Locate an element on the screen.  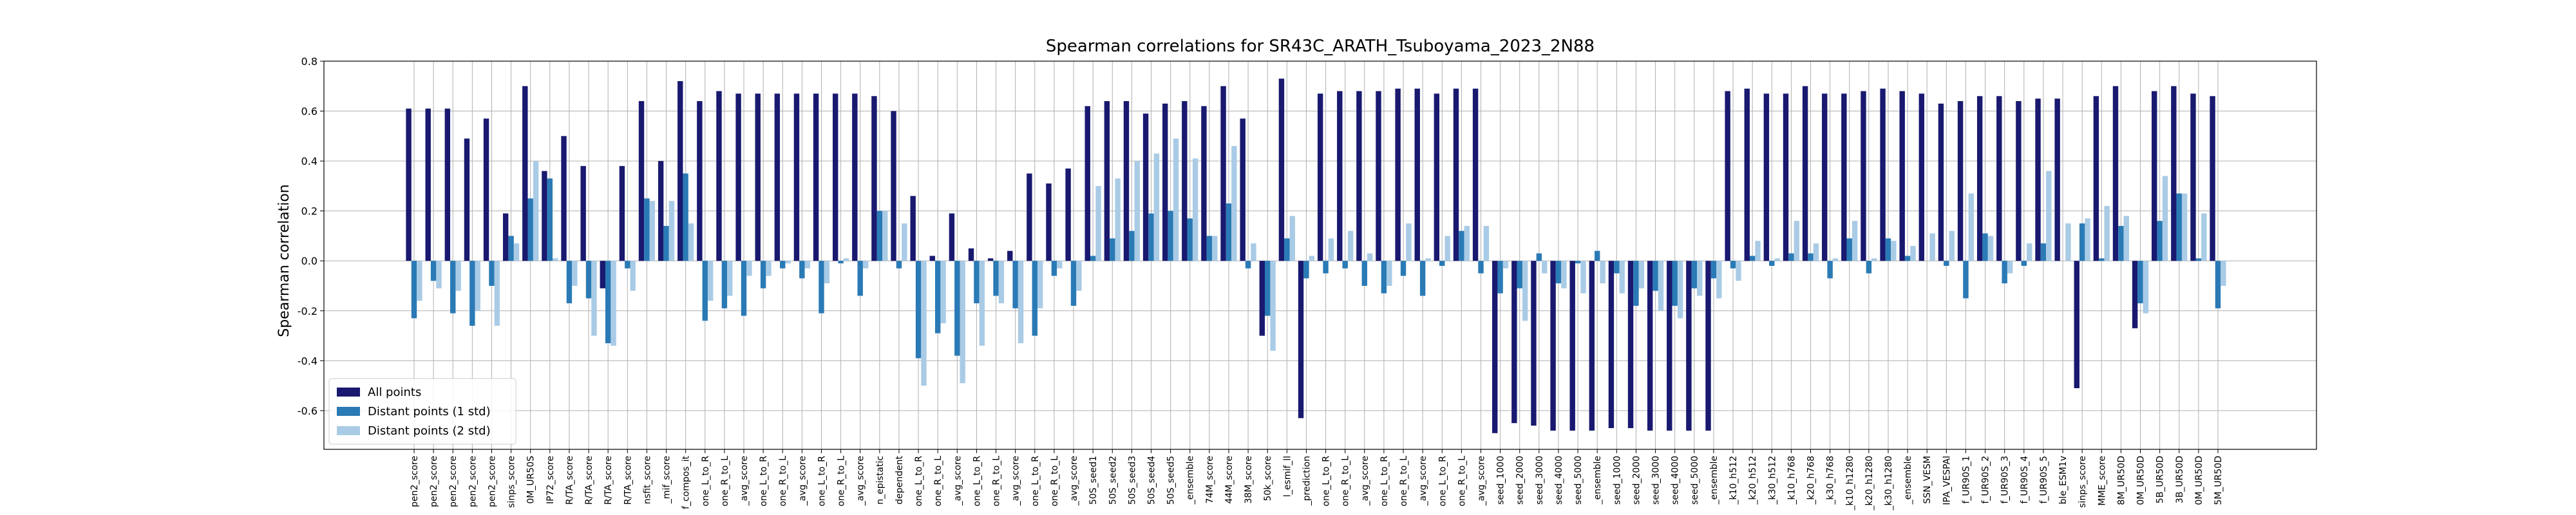
y-tick-label: -0.4 is located at coordinates (307, 361).